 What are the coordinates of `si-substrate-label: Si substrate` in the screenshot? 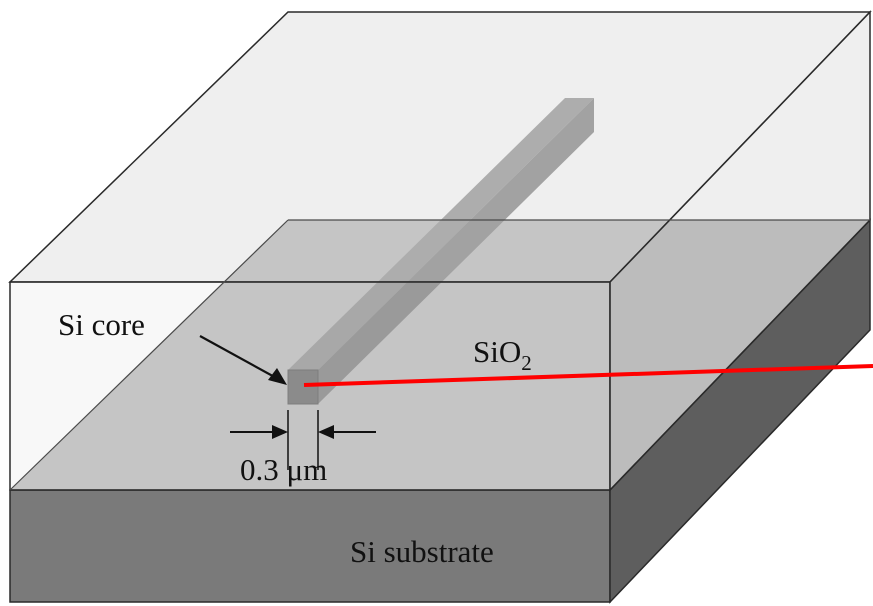 It's located at (422, 551).